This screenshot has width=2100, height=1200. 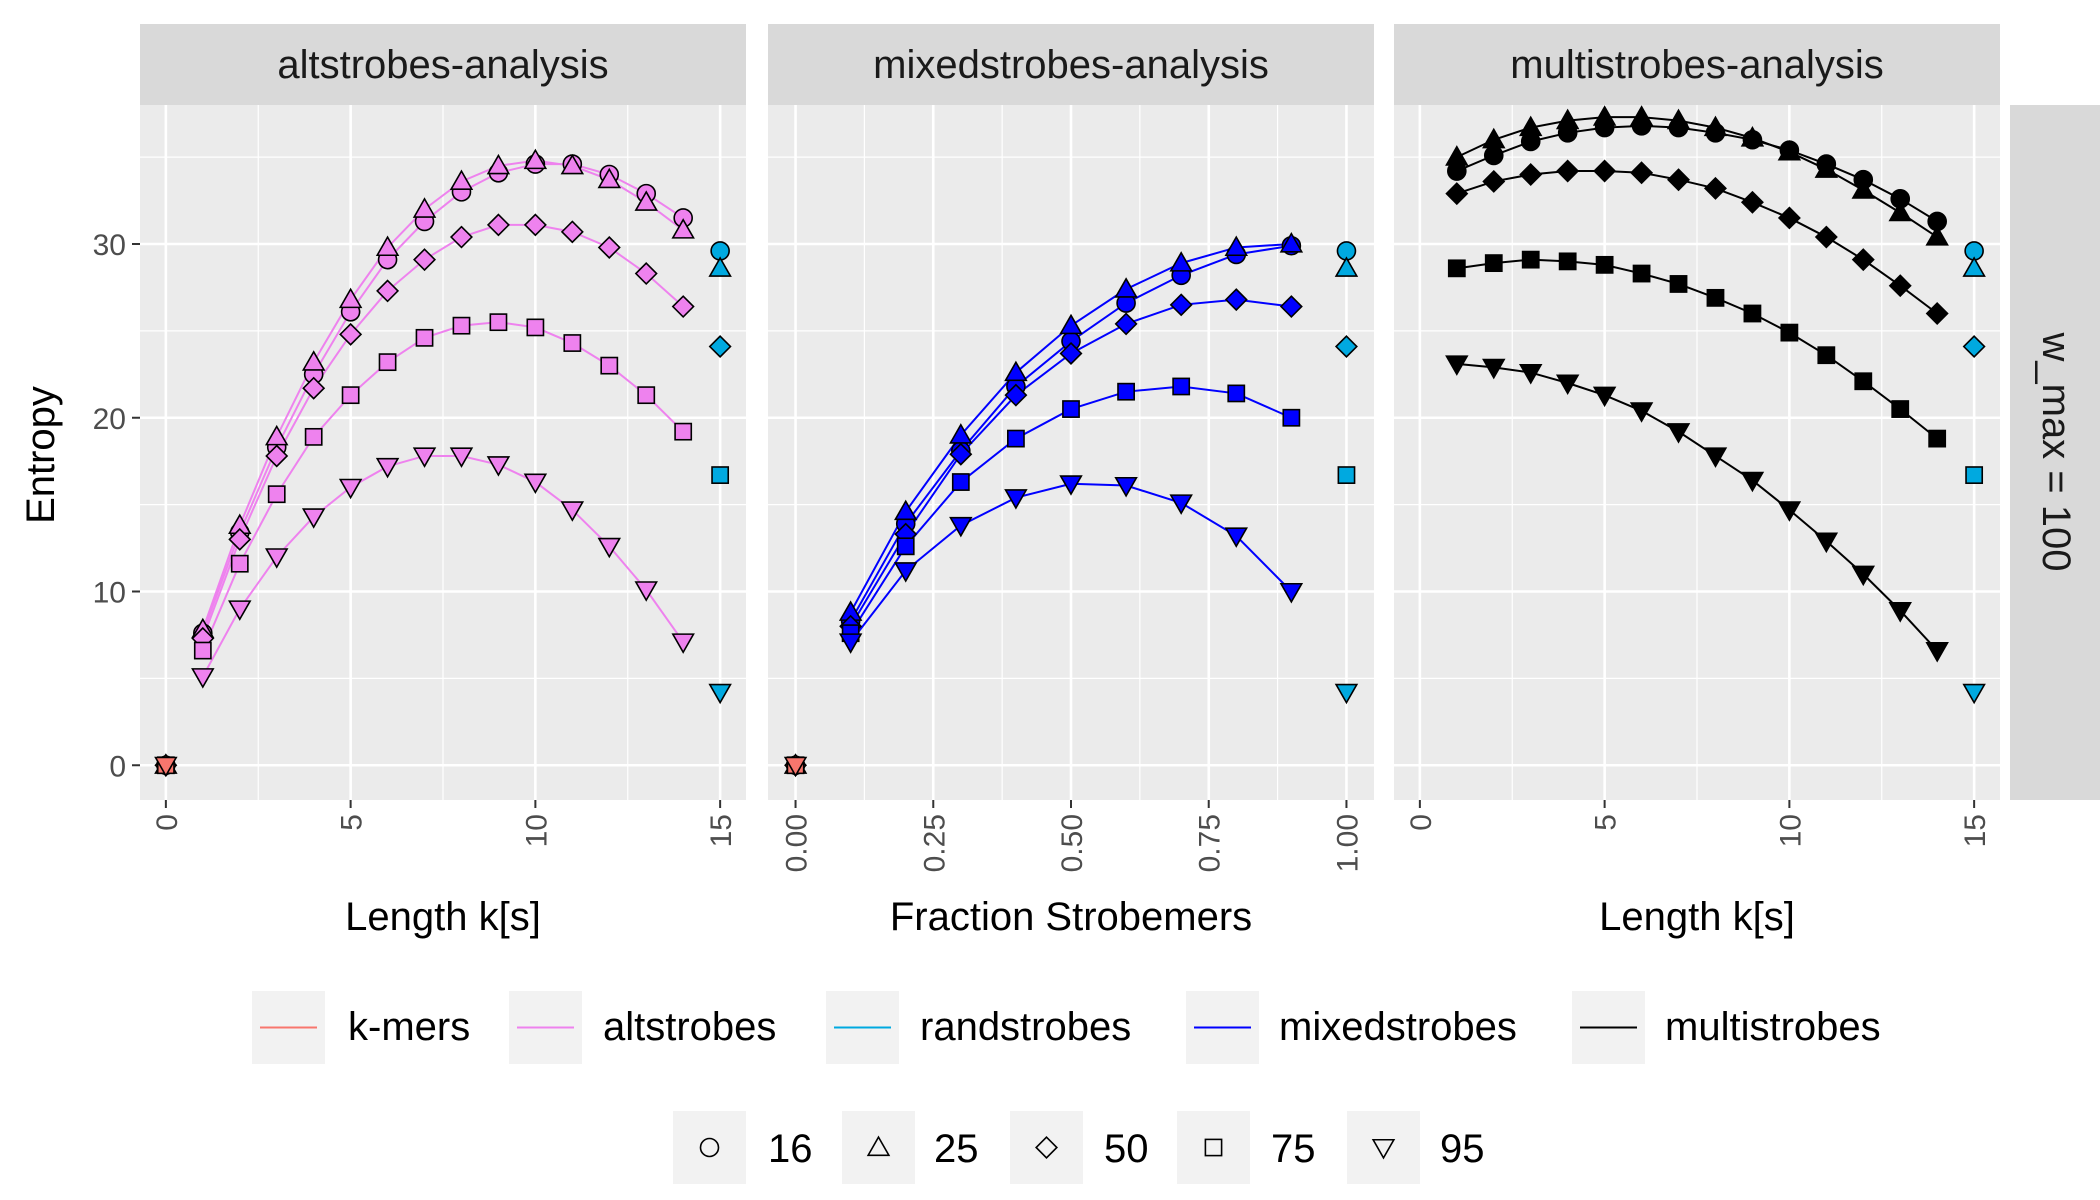 I want to click on legend-size-16: 16, so click(x=743, y=1147).